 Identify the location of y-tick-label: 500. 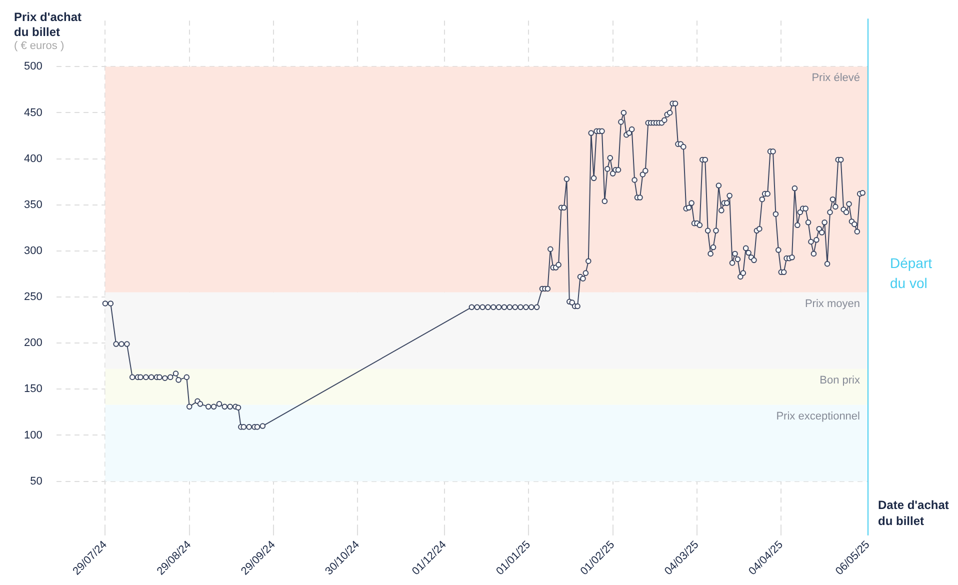
(33, 66).